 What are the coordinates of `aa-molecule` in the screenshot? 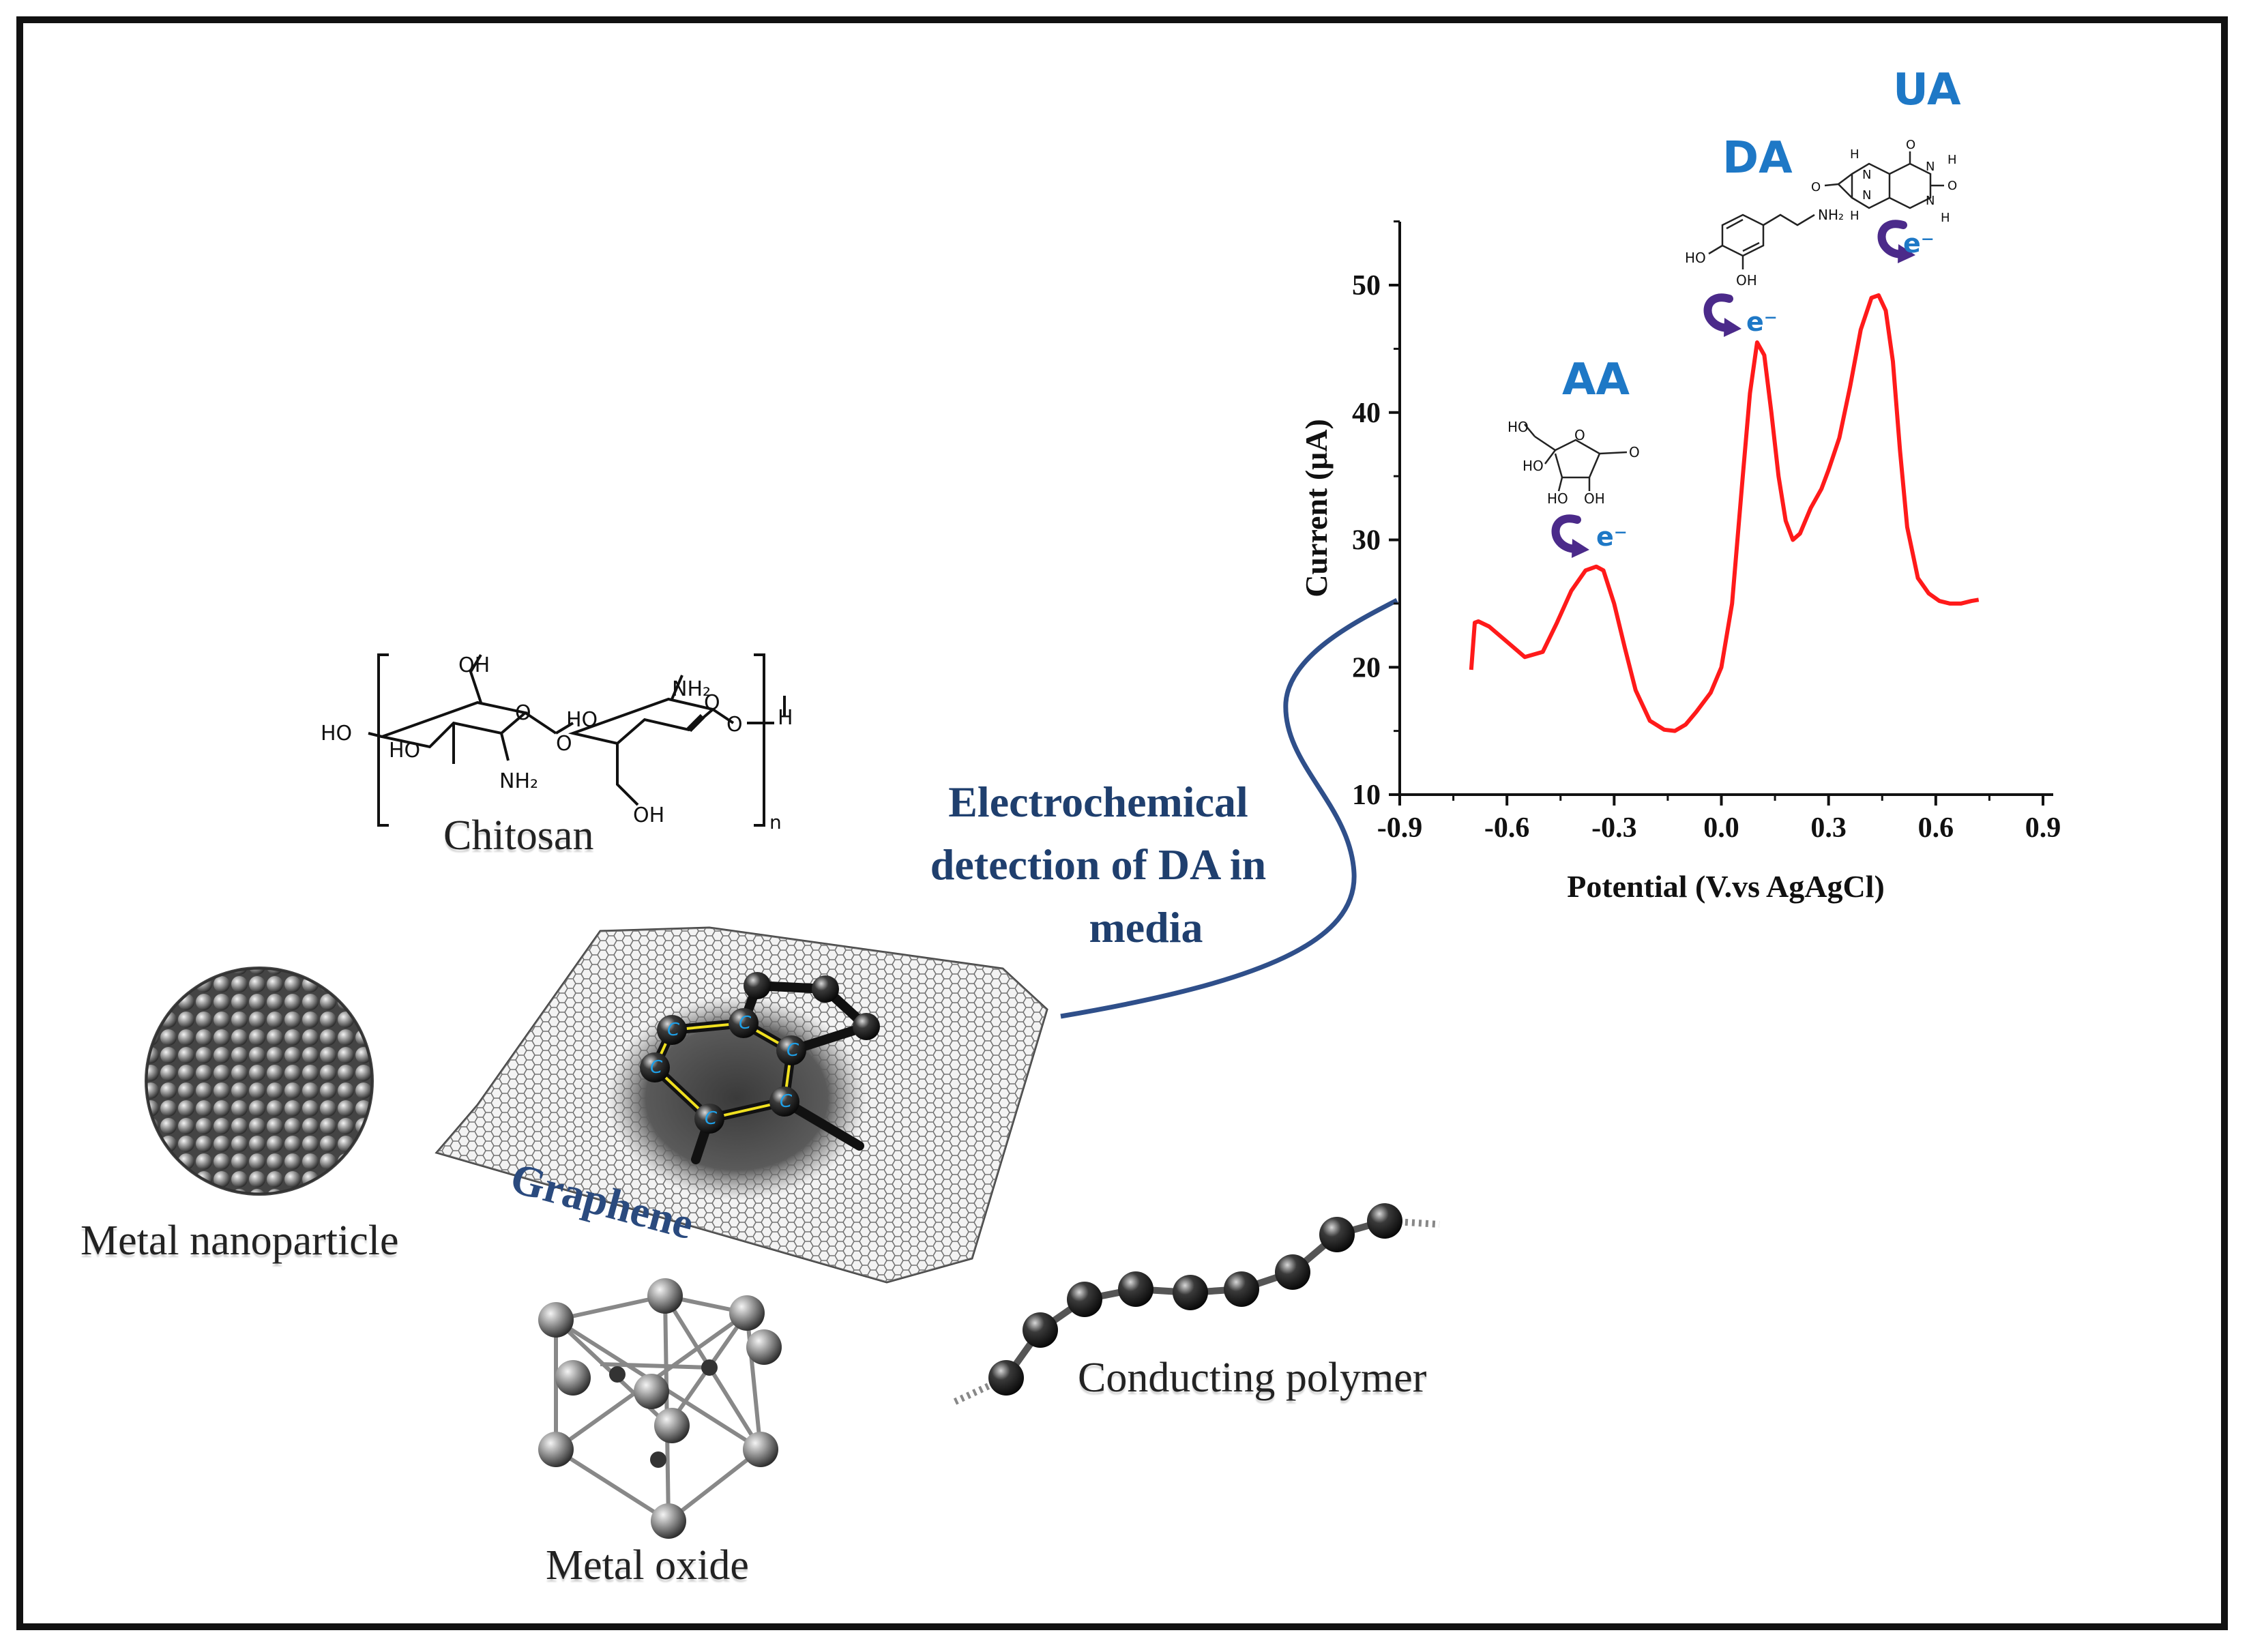 It's located at (1576, 458).